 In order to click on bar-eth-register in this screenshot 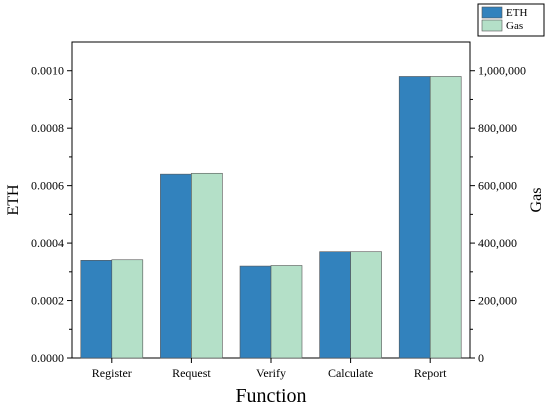, I will do `click(96, 309)`.